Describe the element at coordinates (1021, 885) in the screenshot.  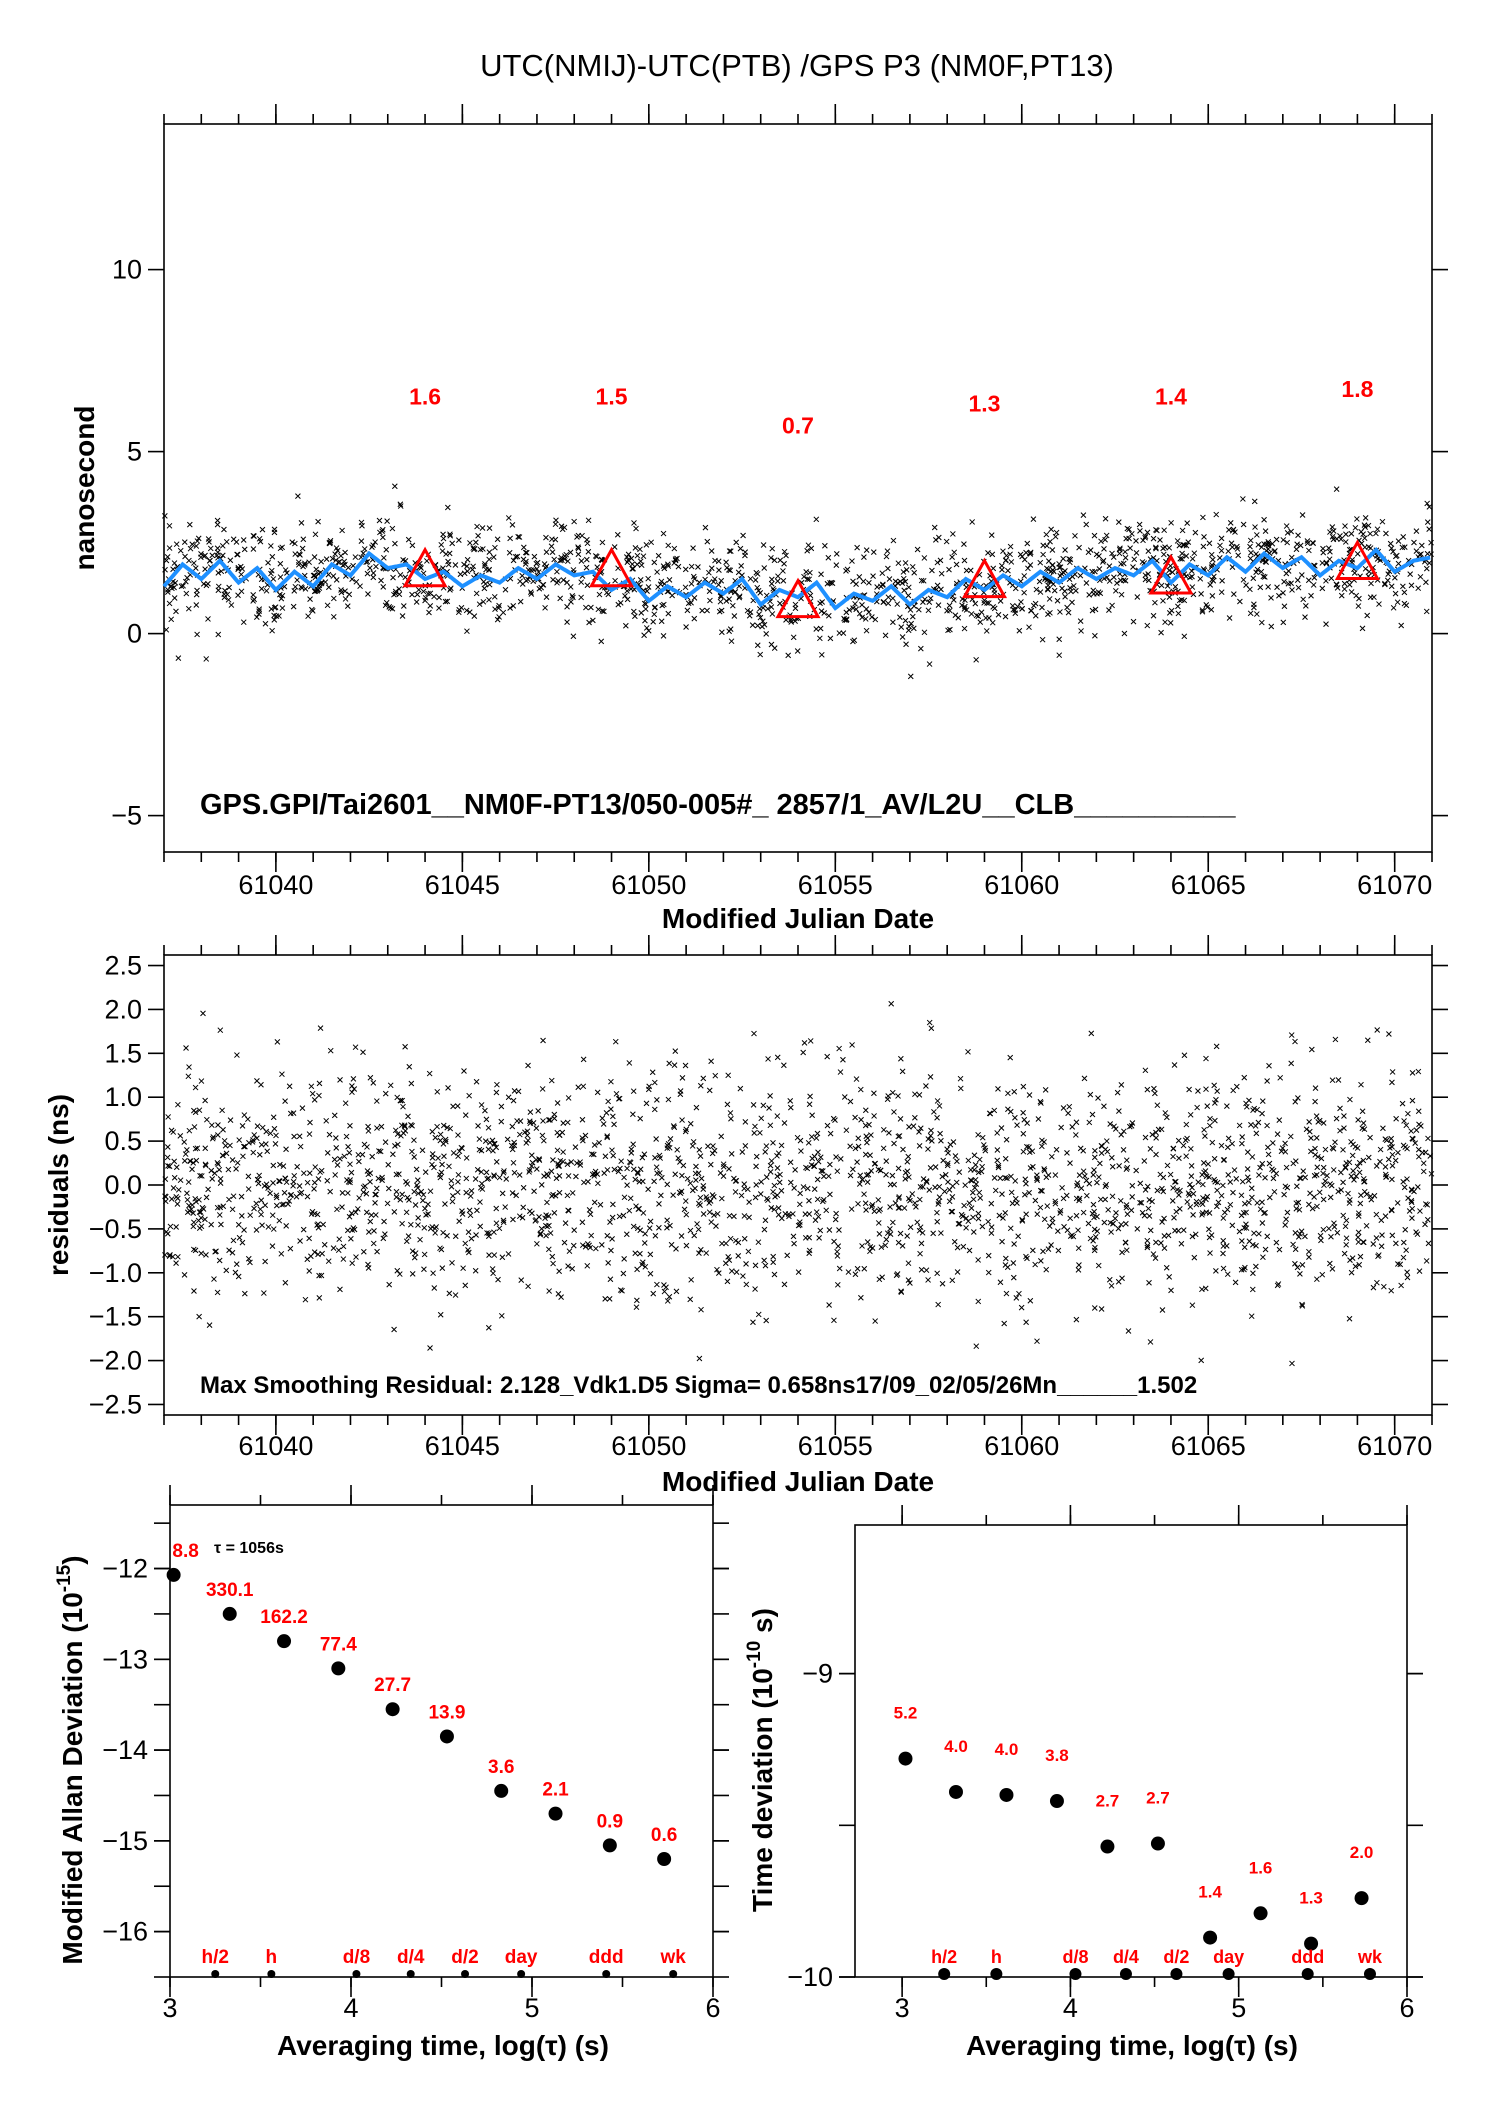
I see `top-xtick-label: 61060` at that location.